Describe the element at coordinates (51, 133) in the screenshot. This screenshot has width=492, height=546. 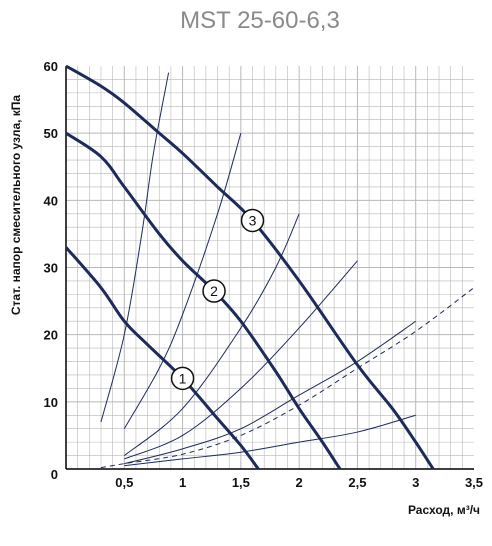
I see `y-tick-label: 50` at that location.